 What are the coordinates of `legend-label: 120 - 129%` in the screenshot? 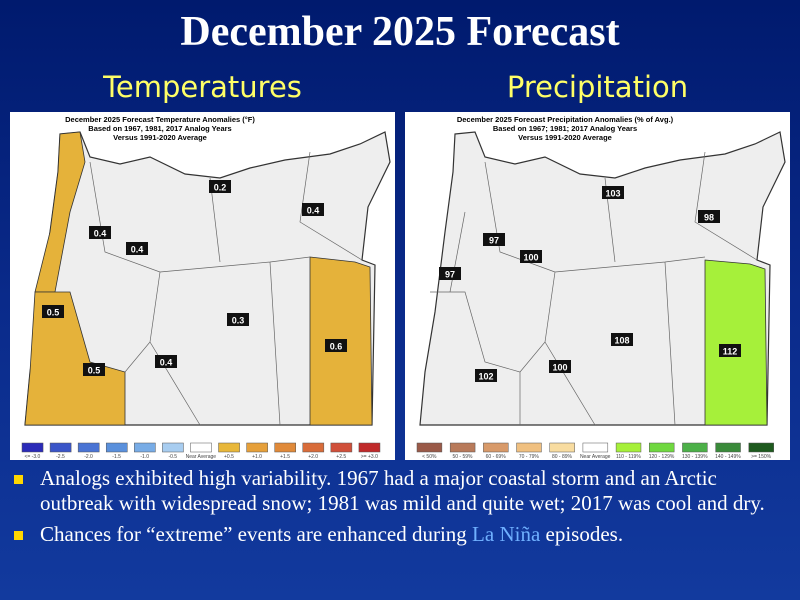 It's located at (662, 457).